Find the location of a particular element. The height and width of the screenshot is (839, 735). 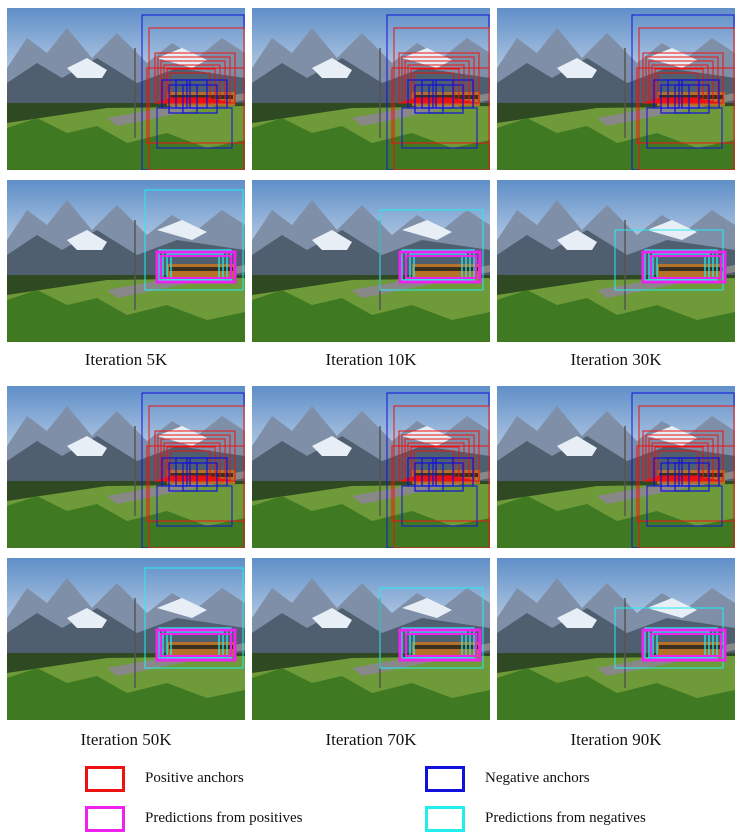

legend-label: Positive anchors is located at coordinates (194, 778).